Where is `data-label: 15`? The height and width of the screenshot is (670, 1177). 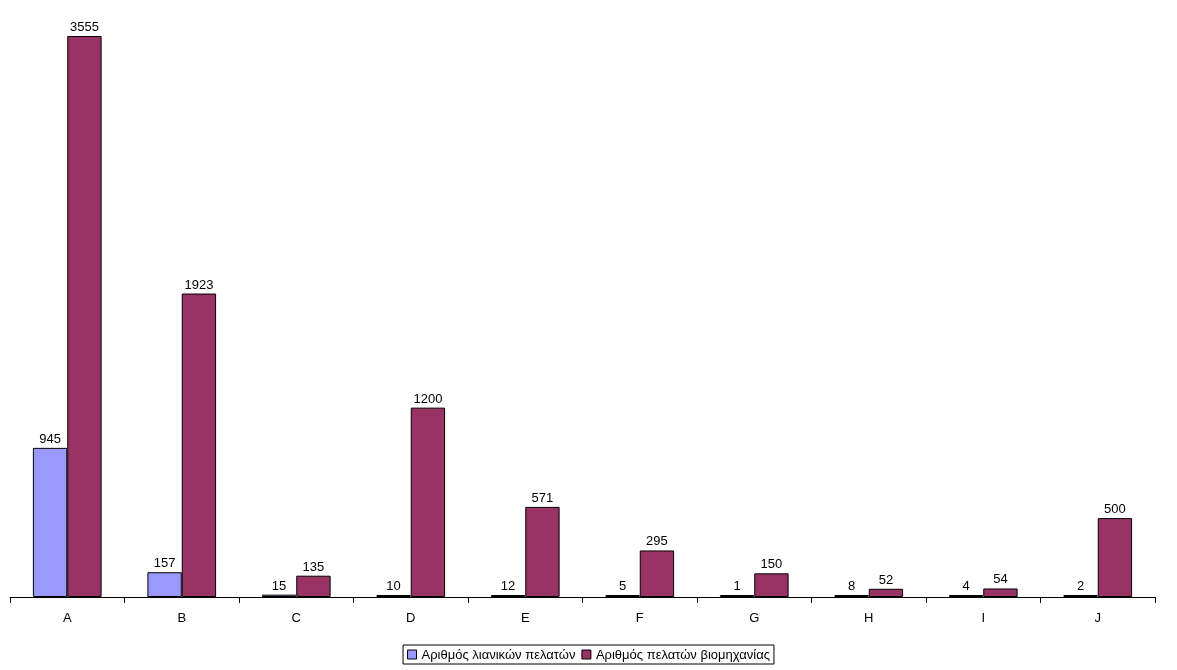
data-label: 15 is located at coordinates (279, 585).